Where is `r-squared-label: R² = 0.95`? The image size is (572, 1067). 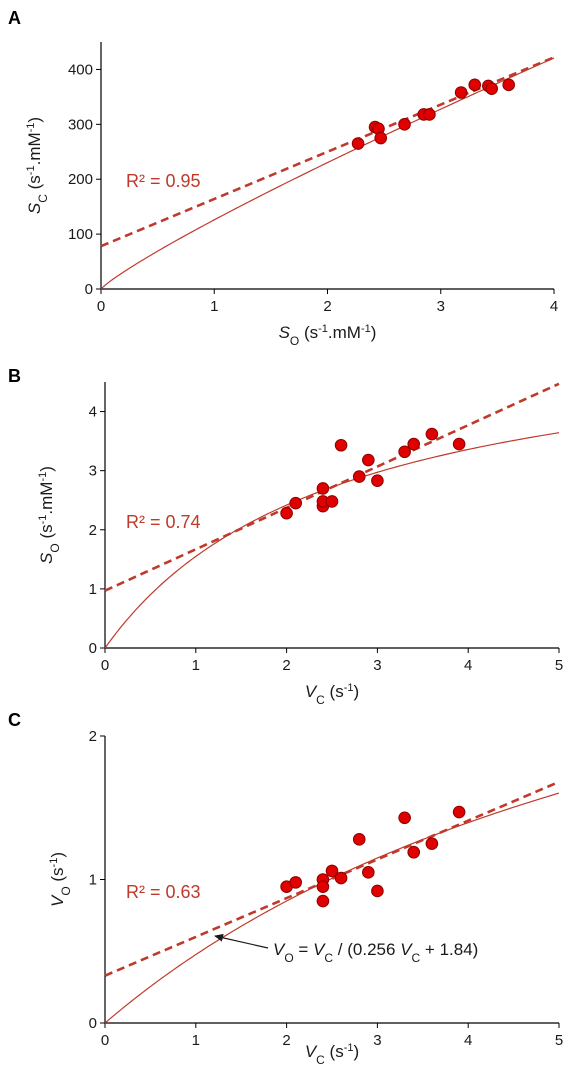
r-squared-label: R² = 0.95 is located at coordinates (163, 181).